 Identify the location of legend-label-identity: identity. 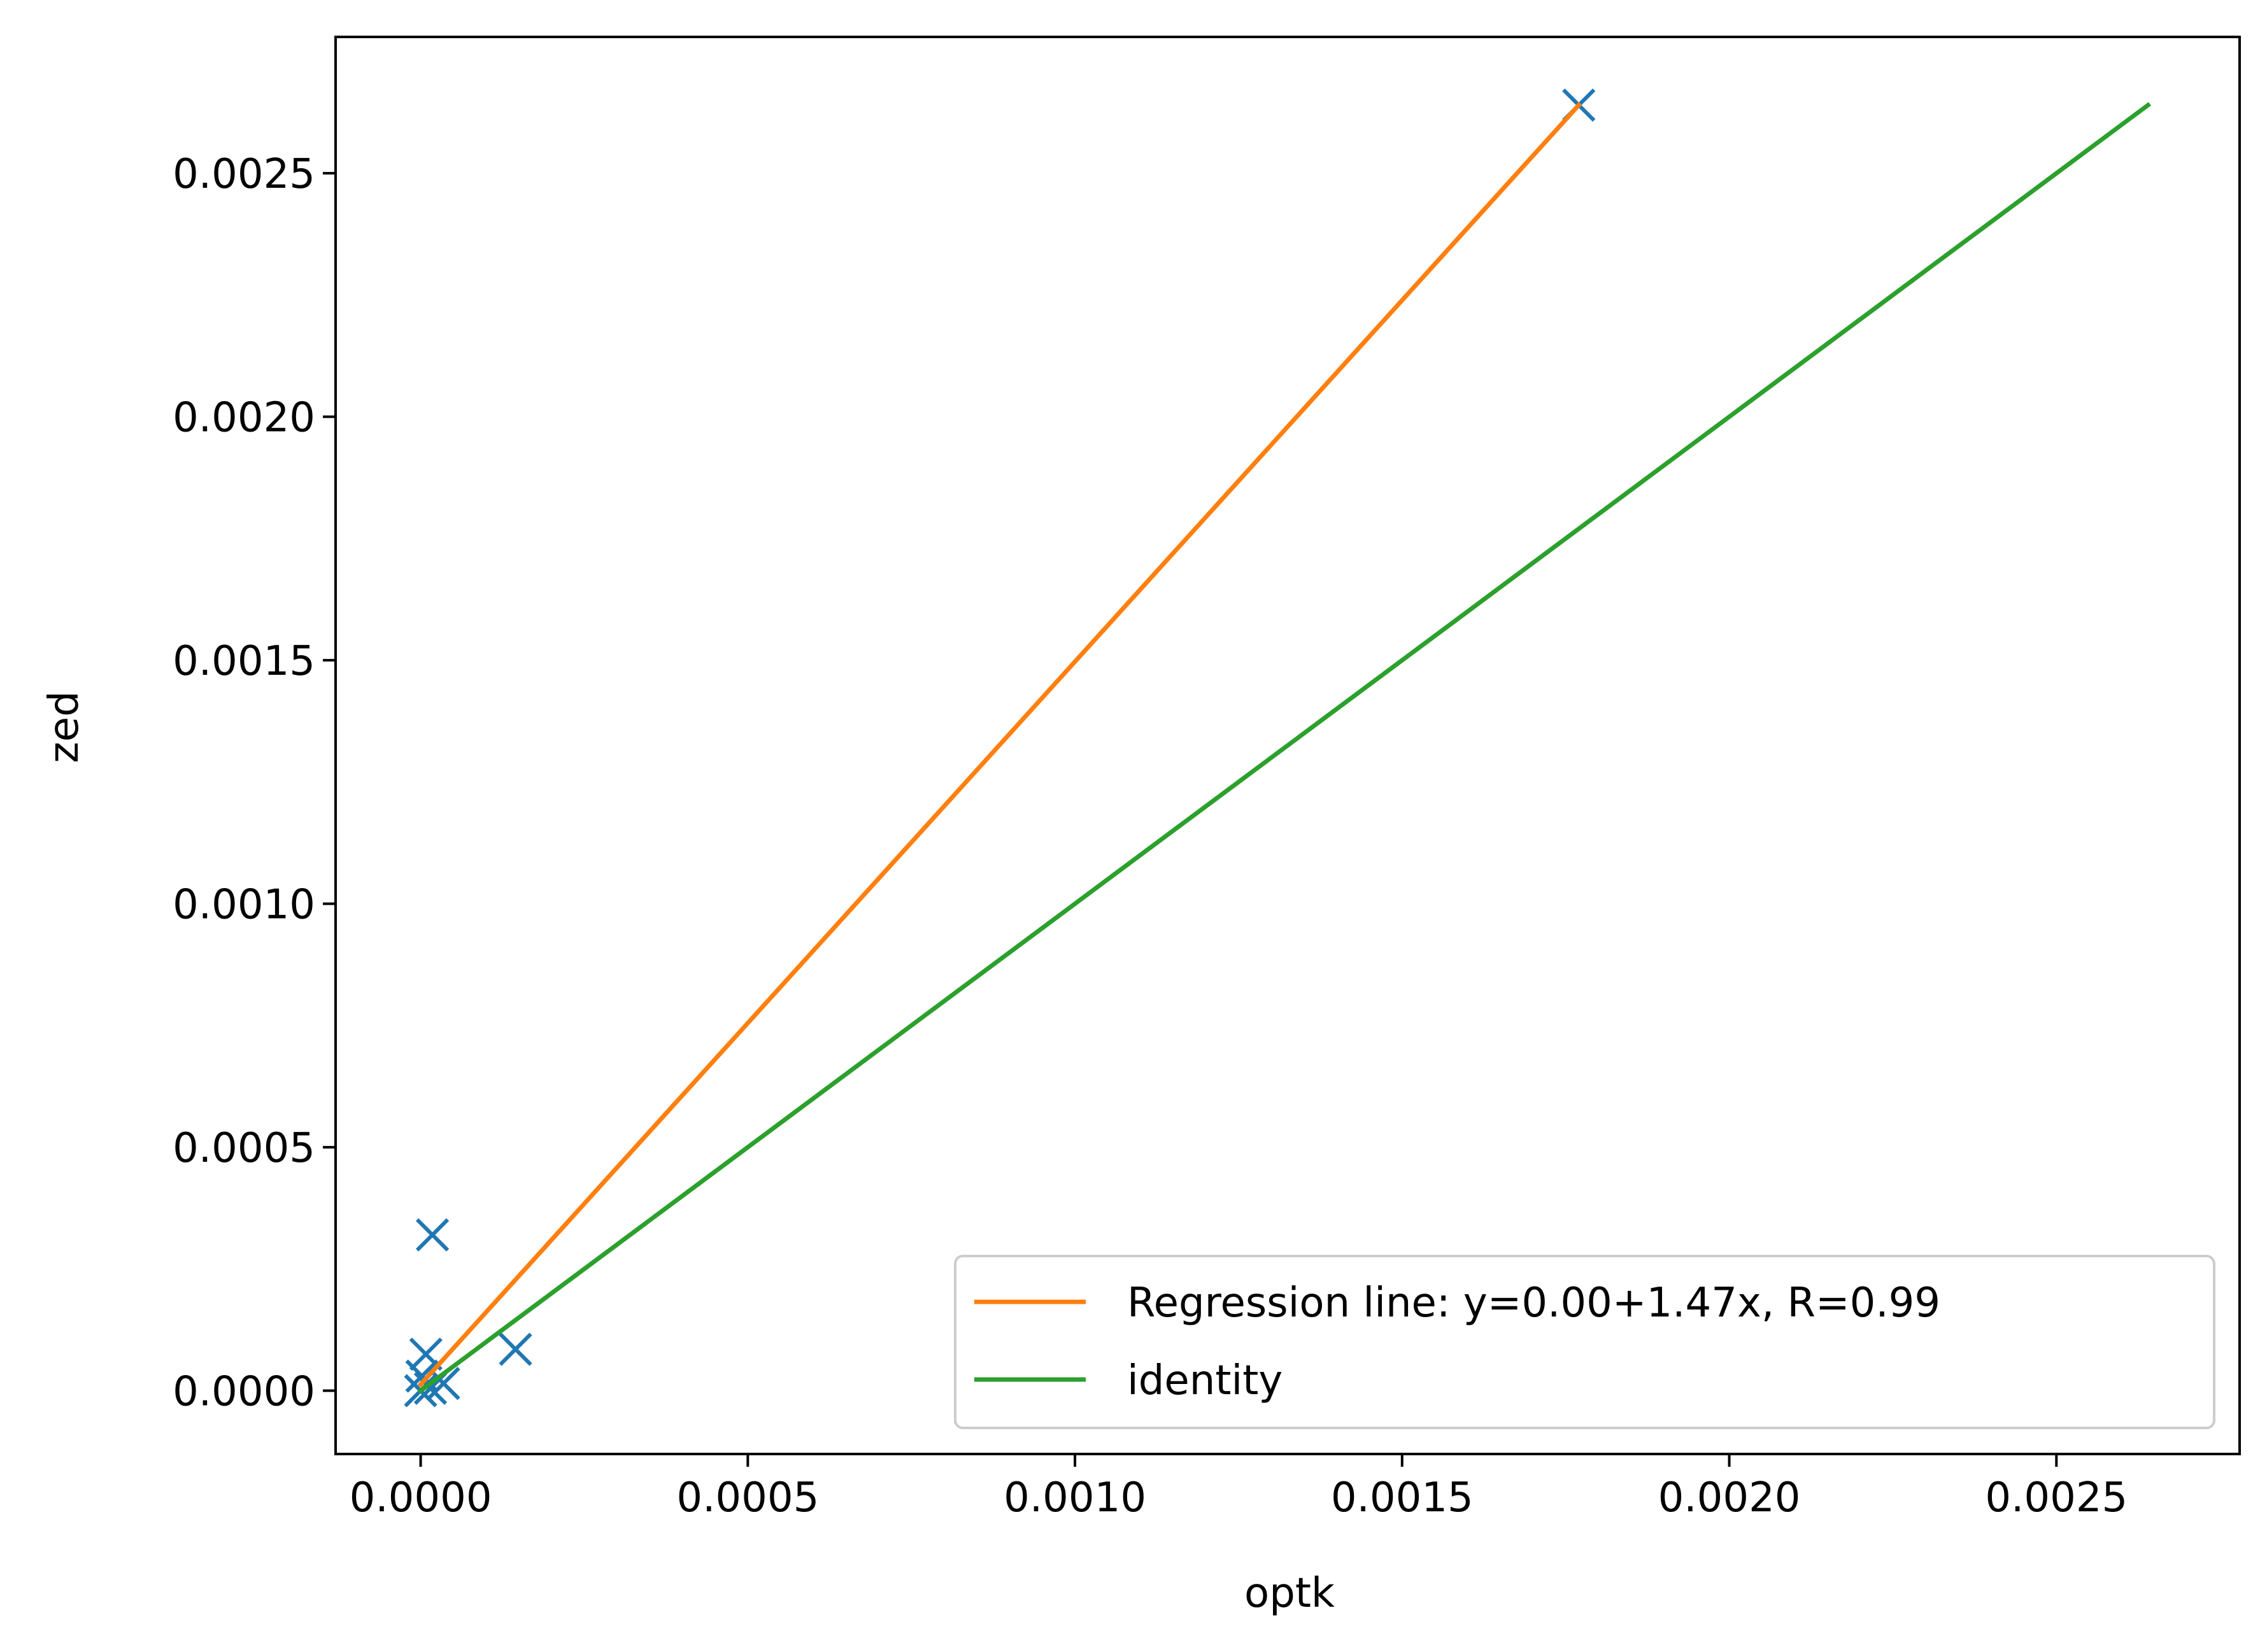
(1205, 1380).